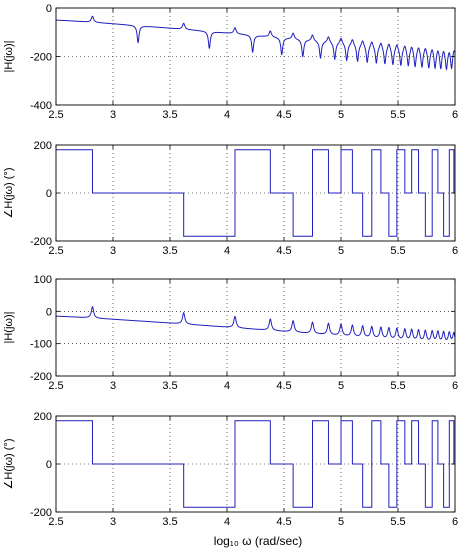  I want to click on y-tick-label: 100, so click(43, 280).